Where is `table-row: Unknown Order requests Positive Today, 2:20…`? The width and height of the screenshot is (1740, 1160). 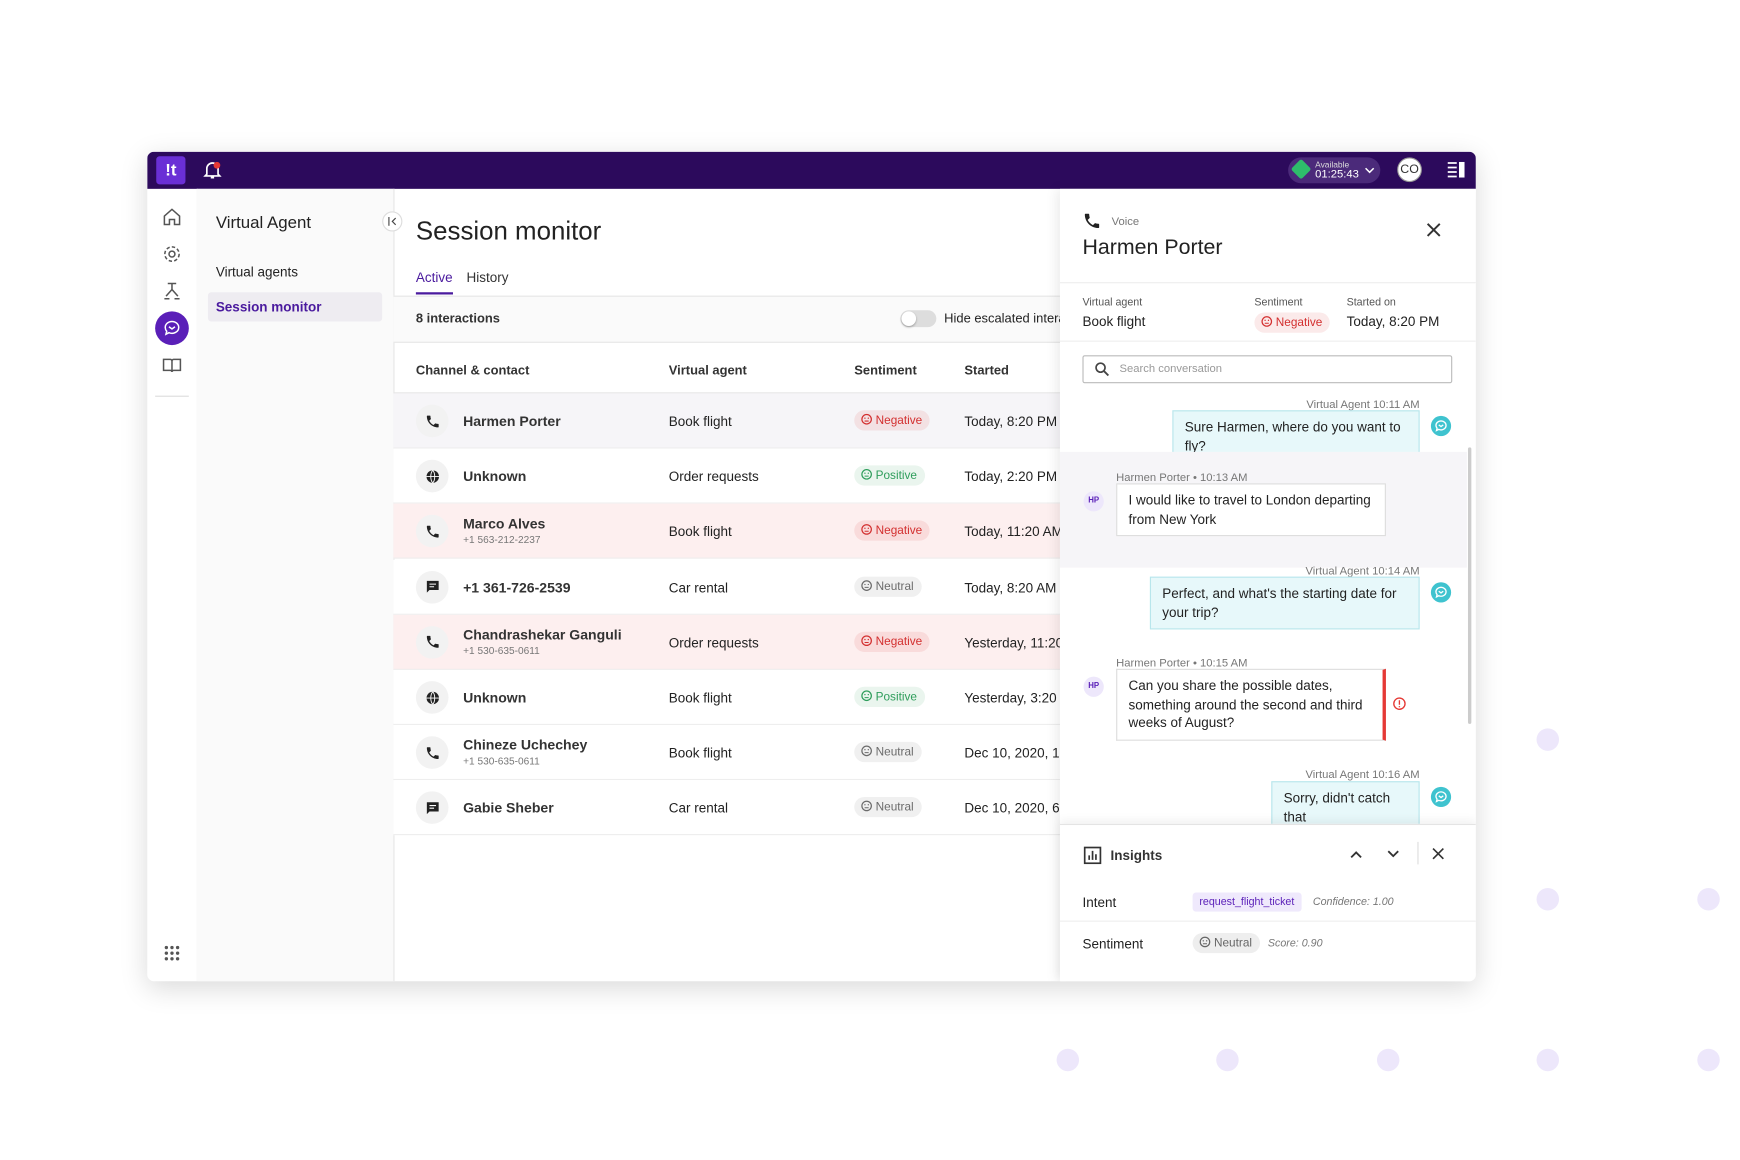 table-row: Unknown Order requests Positive Today, 2:20… is located at coordinates (726, 476).